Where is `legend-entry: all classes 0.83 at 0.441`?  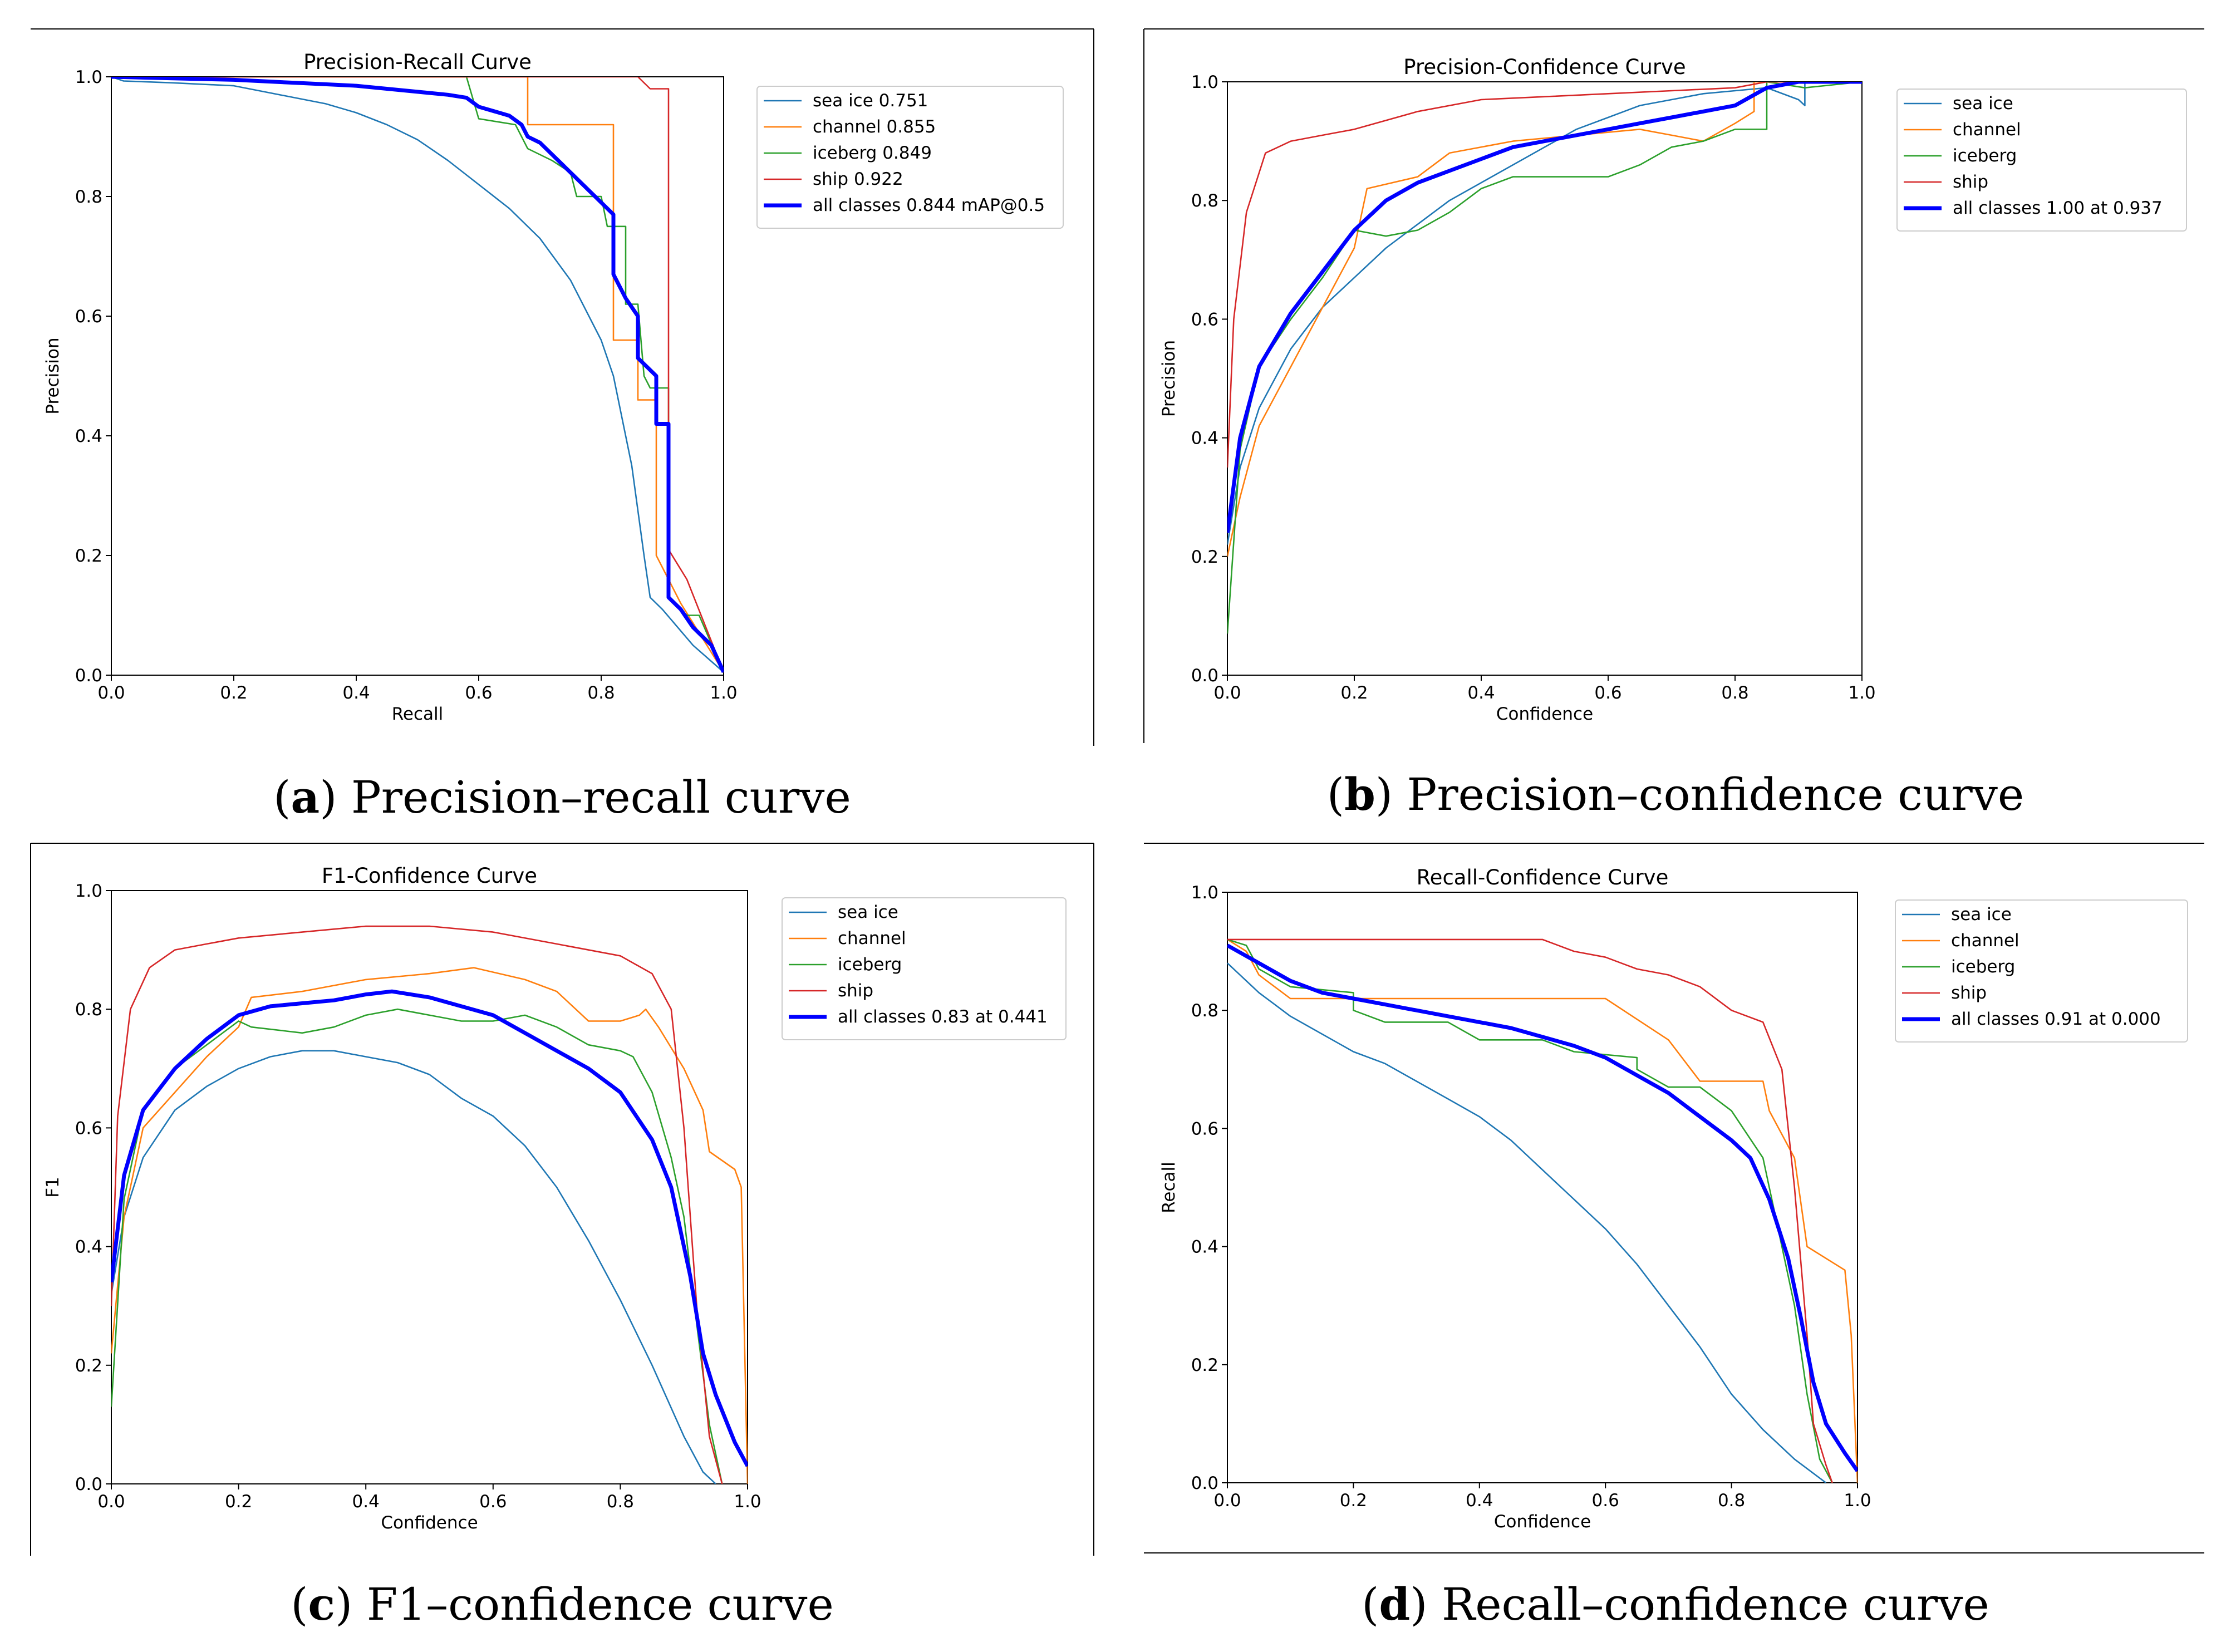 legend-entry: all classes 0.83 at 0.441 is located at coordinates (943, 1017).